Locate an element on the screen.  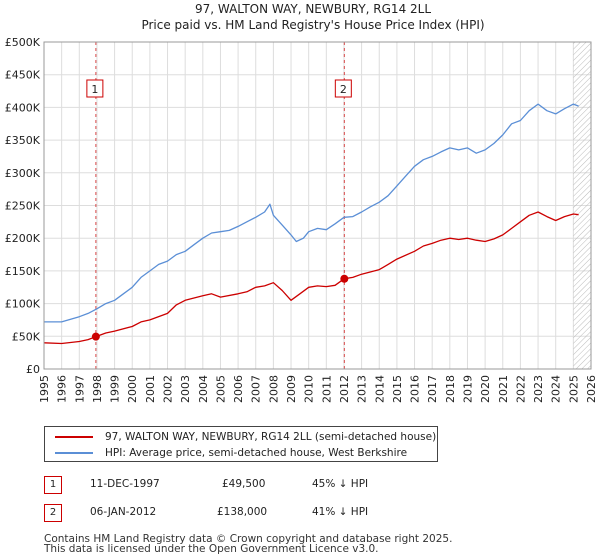
y-tick-label: £250K is located at coordinates (23, 206).